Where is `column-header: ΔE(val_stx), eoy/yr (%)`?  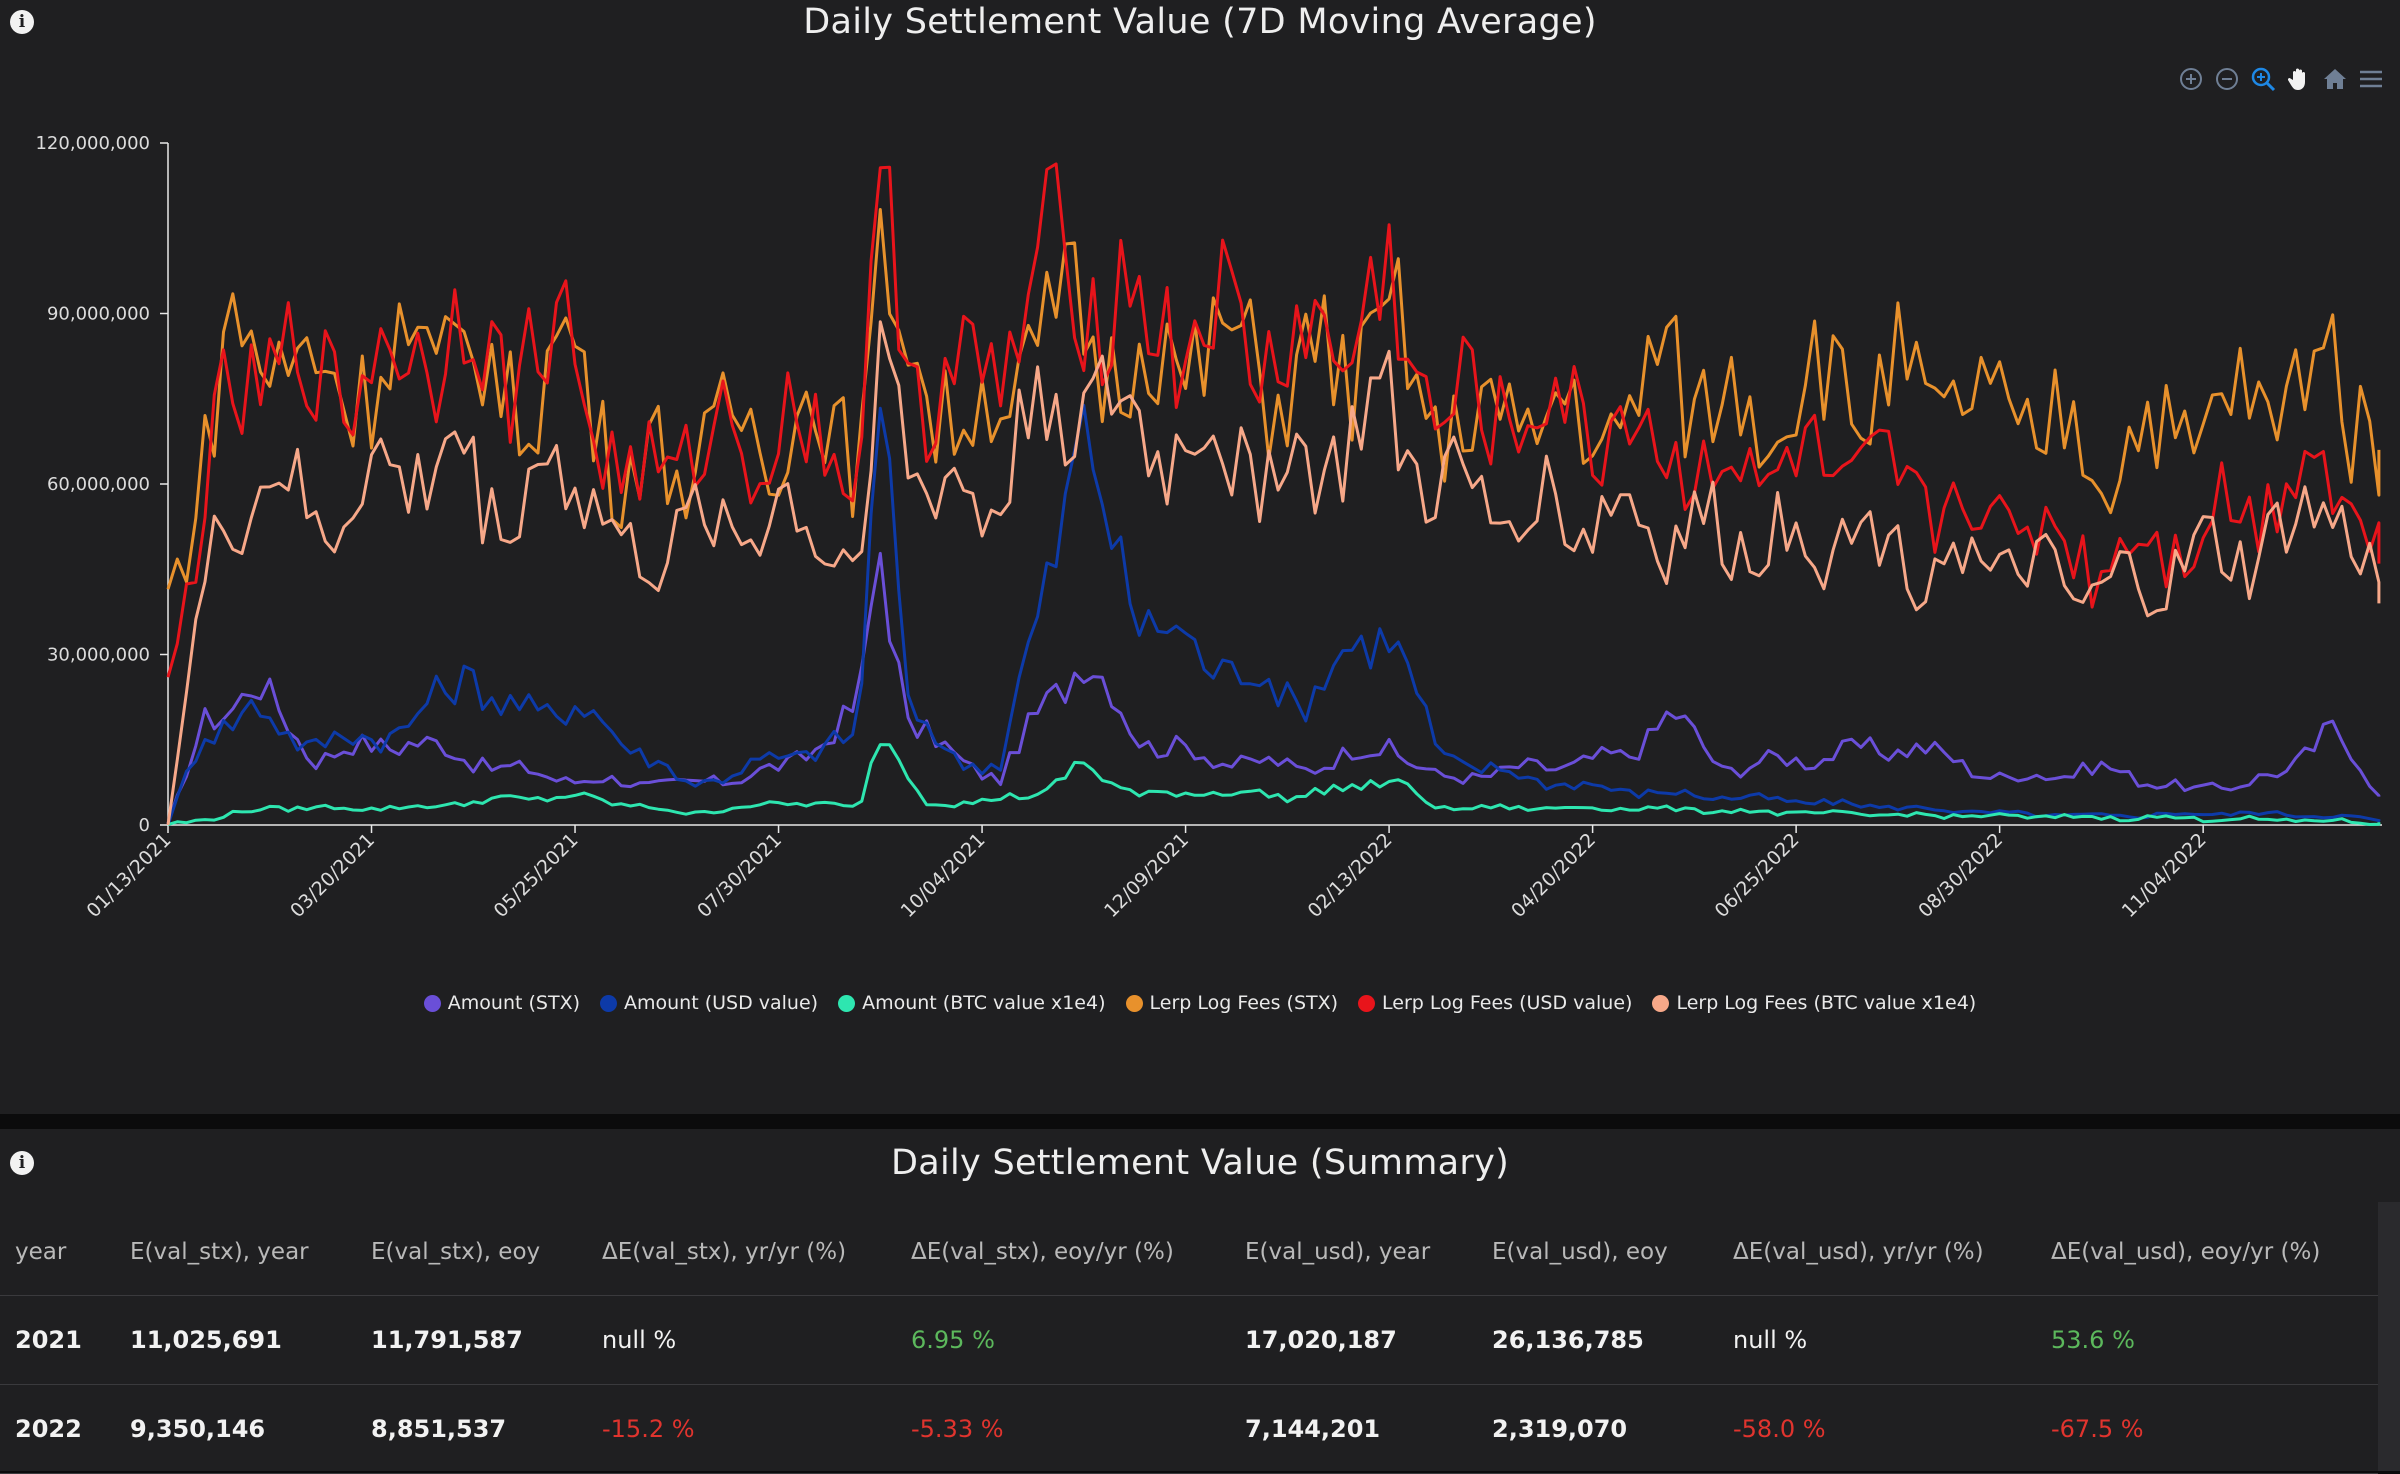 column-header: ΔE(val_stx), eoy/yr (%) is located at coordinates (1063, 1252).